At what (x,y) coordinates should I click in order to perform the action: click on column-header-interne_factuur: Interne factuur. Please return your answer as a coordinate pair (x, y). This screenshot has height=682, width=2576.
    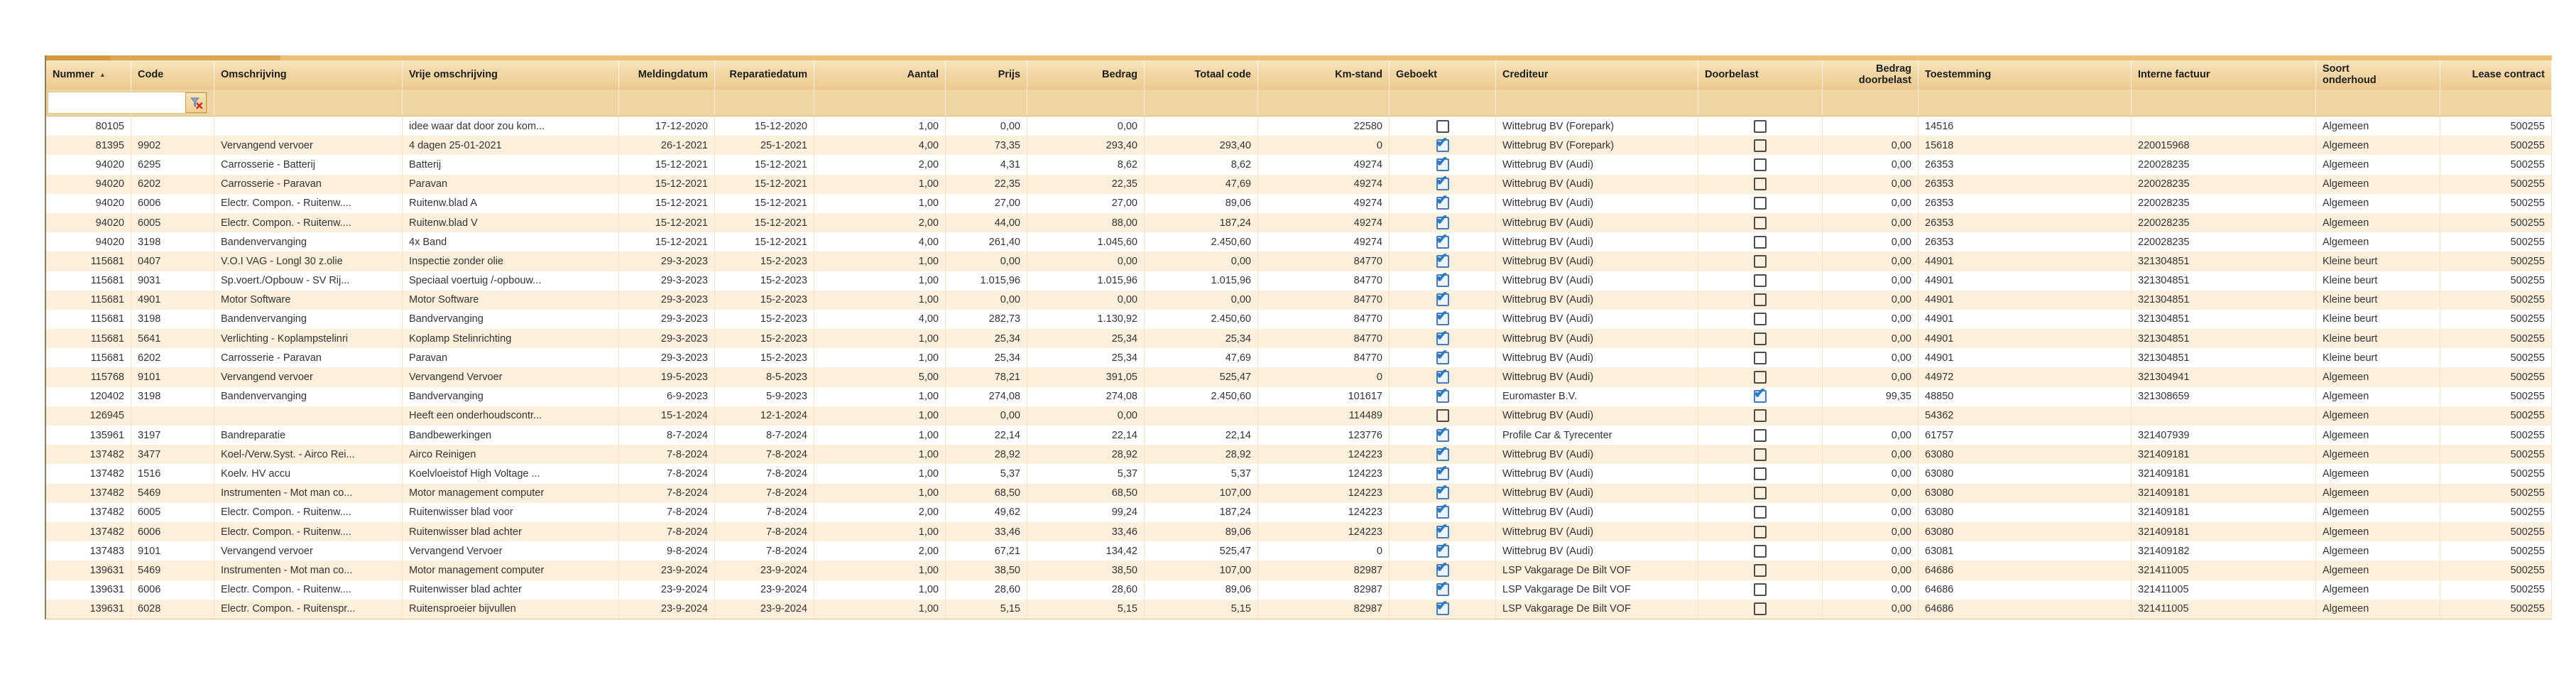
    Looking at the image, I should click on (2224, 75).